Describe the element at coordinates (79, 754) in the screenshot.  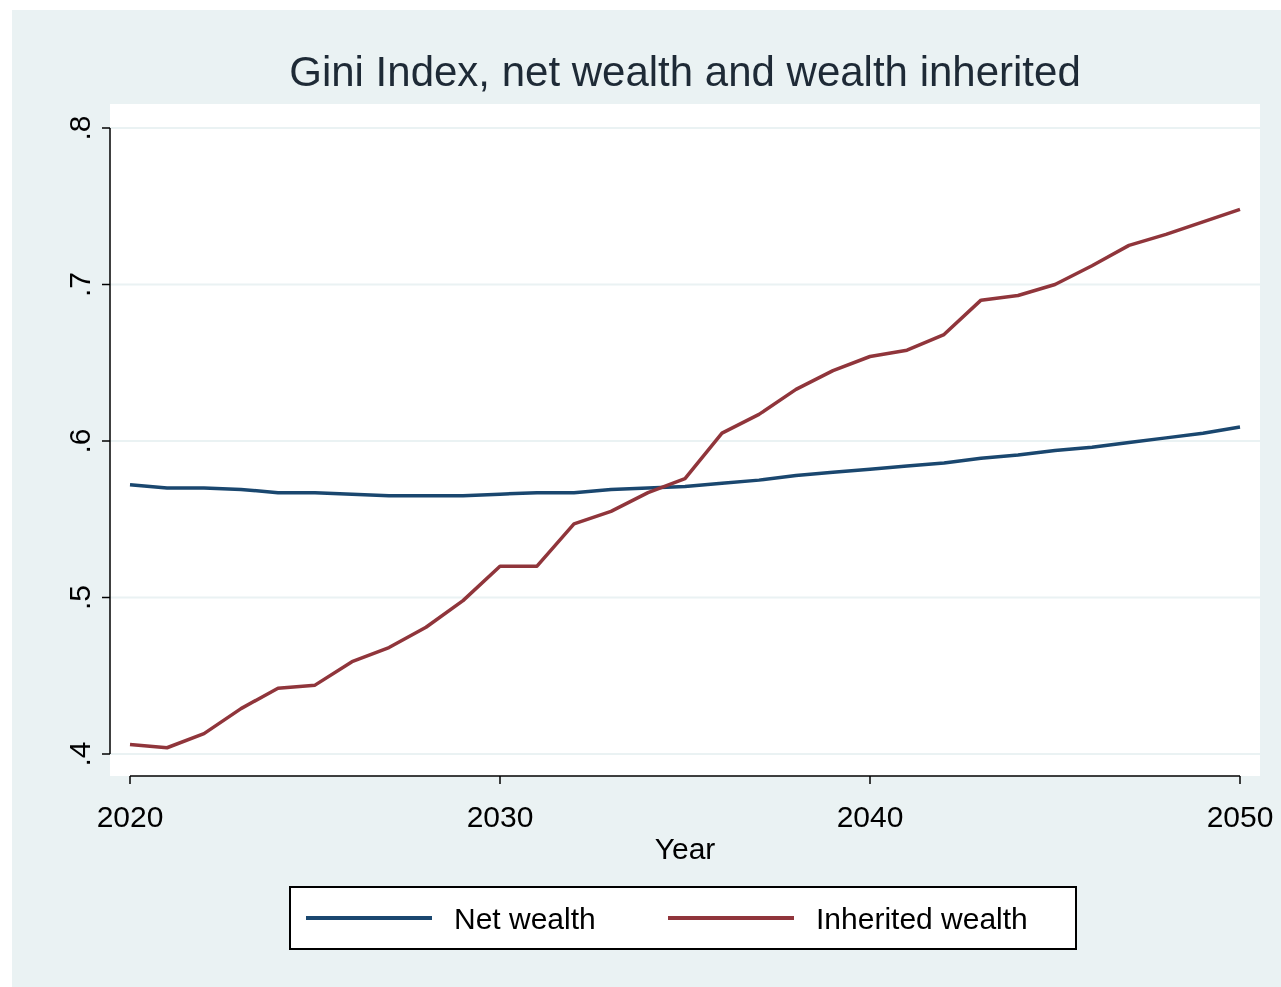
I see `y-tick-label: .4` at that location.